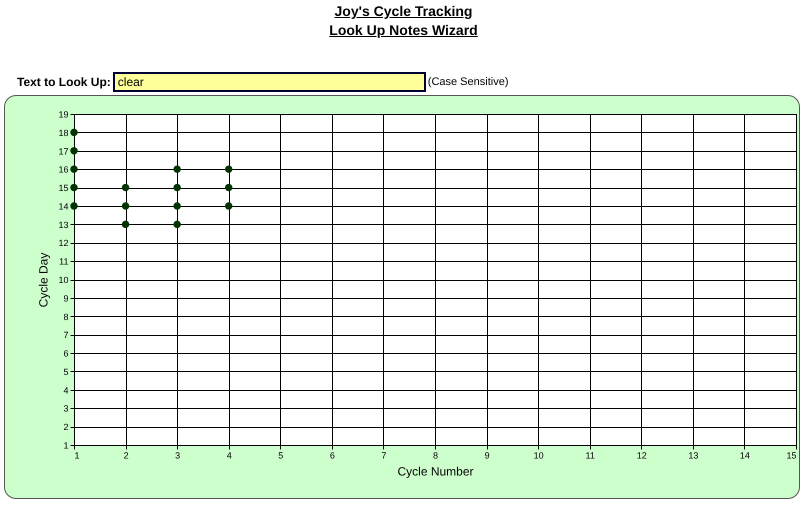 This screenshot has height=506, width=807. I want to click on y-tick-label: 3, so click(65, 409).